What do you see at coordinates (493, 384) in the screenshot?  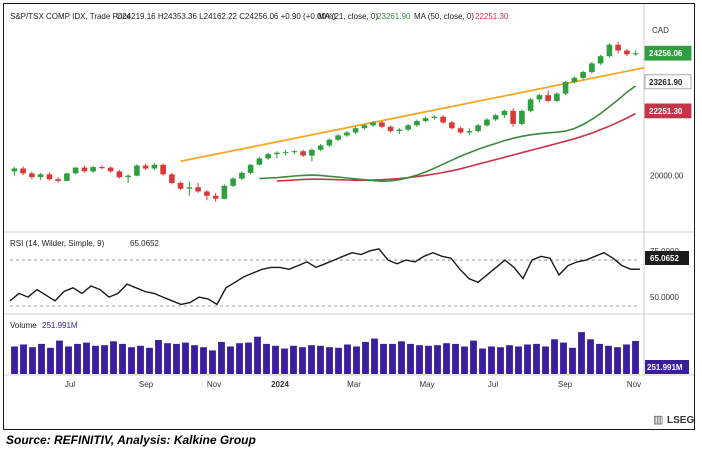 I see `x-tick-label: Jul` at bounding box center [493, 384].